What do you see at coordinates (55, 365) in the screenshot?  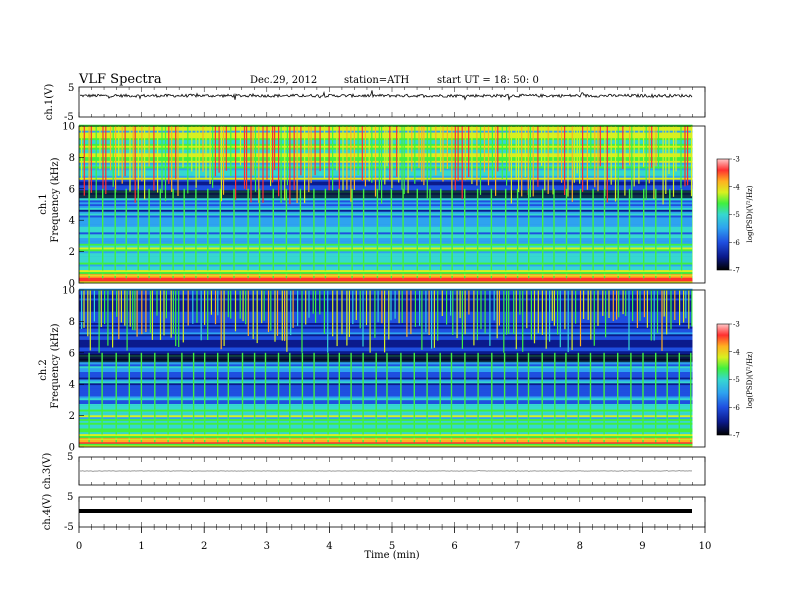 I see `ch2-freq-ylabel: Frequency (kHz)` at bounding box center [55, 365].